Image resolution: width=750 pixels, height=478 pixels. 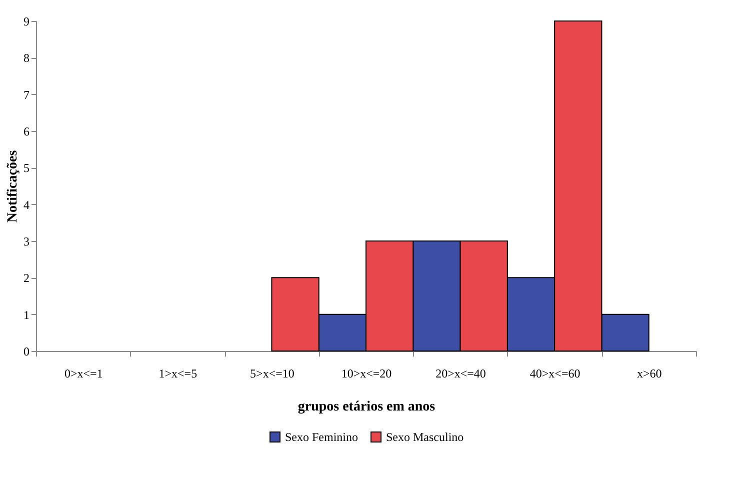 What do you see at coordinates (321, 437) in the screenshot?
I see `legend-label: Sexo Feminino` at bounding box center [321, 437].